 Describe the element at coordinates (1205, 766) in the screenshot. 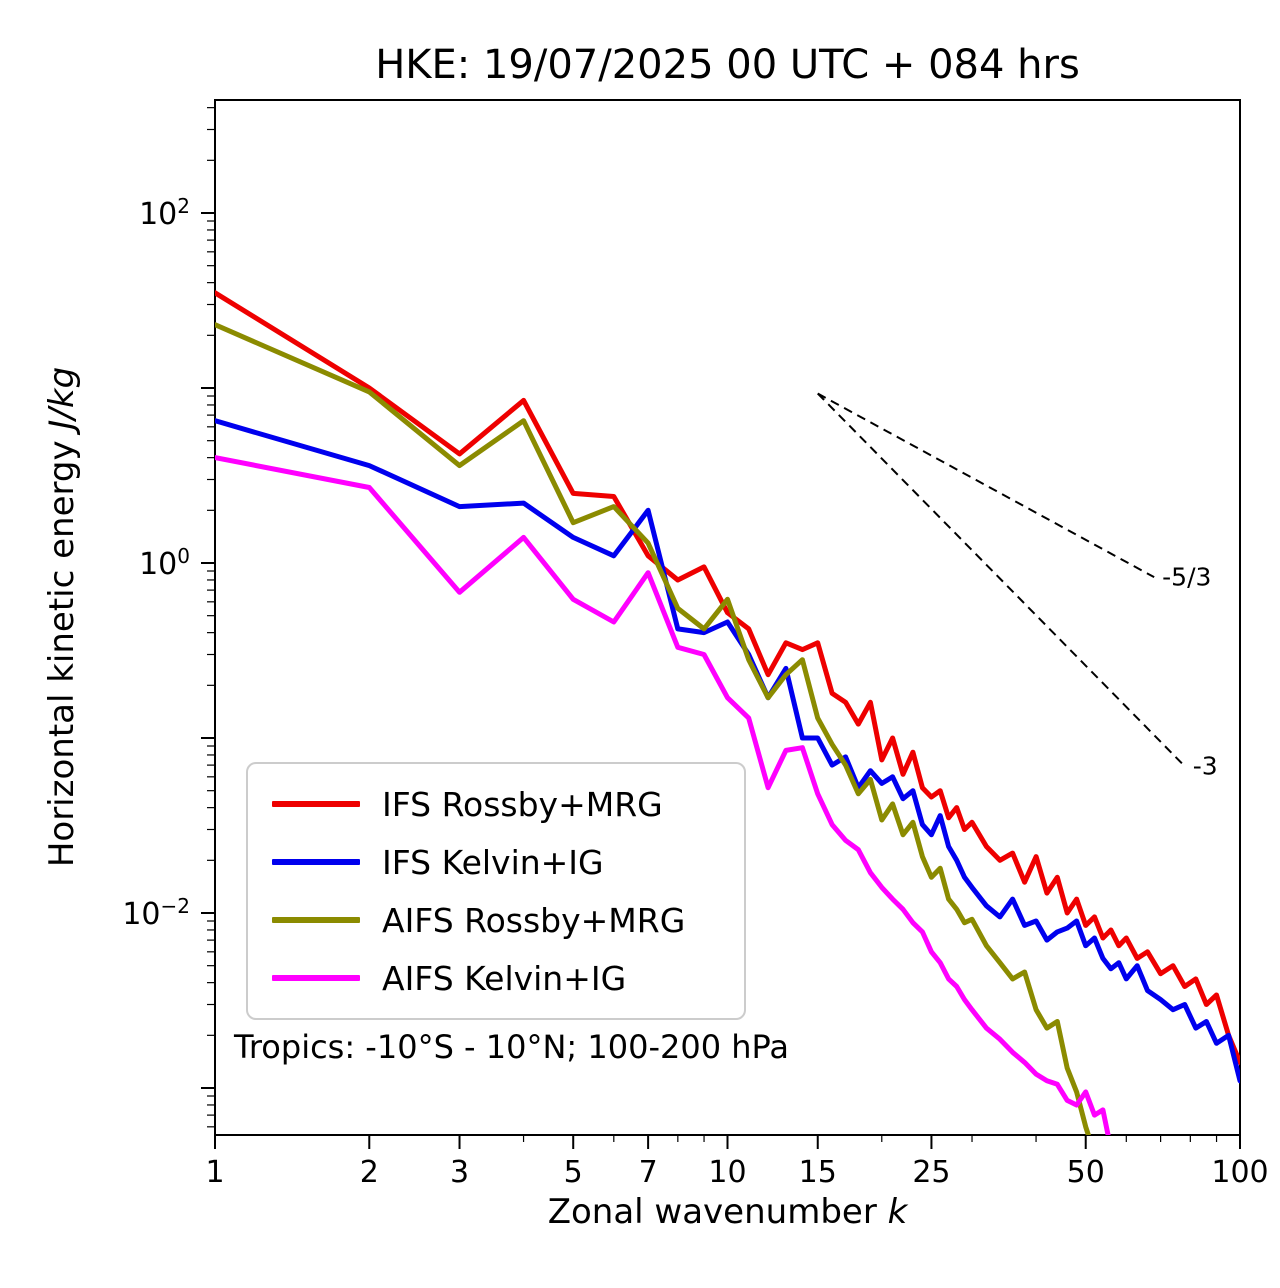

I see `slope-label-3: -3` at that location.